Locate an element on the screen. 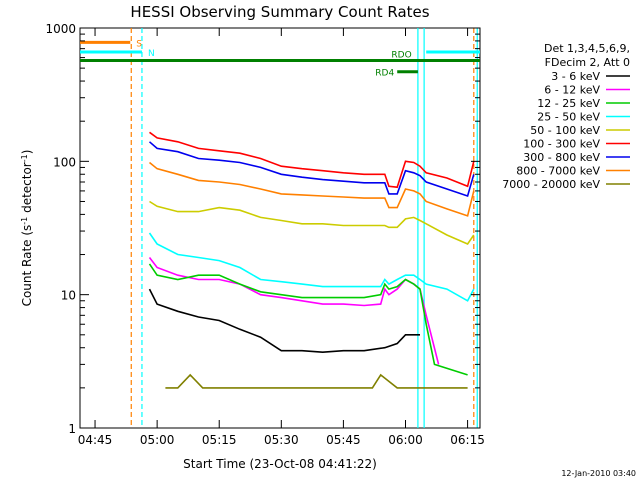 The image size is (640, 480). state-bar-label-0: S is located at coordinates (139, 44).